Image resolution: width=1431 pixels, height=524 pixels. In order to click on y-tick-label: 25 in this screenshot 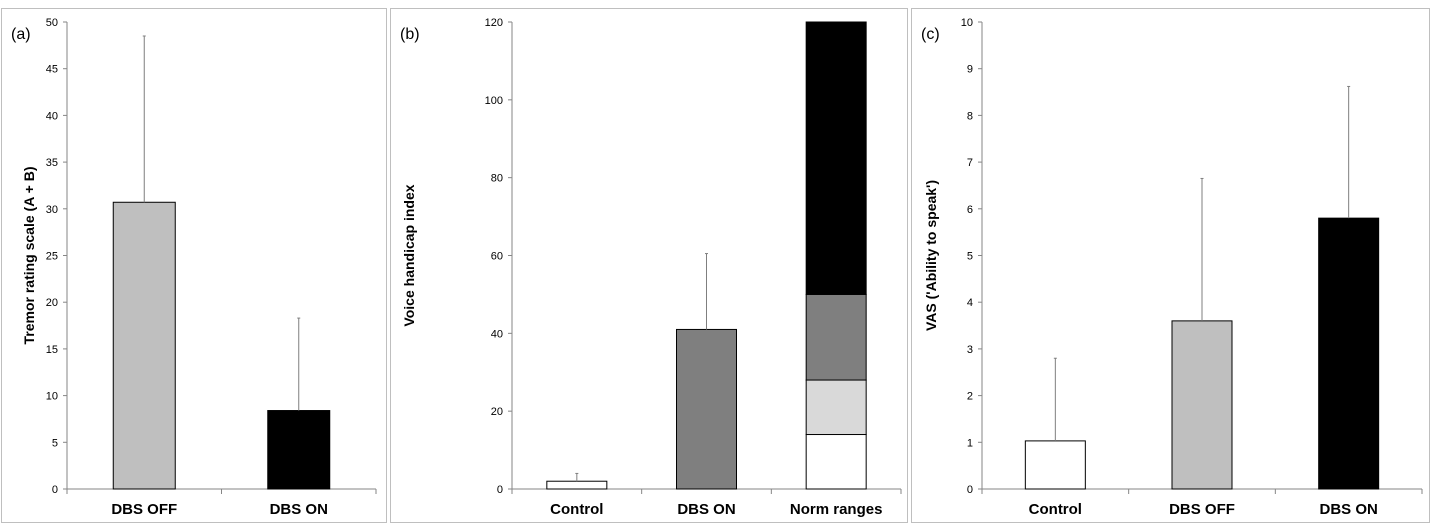, I will do `click(52, 257)`.